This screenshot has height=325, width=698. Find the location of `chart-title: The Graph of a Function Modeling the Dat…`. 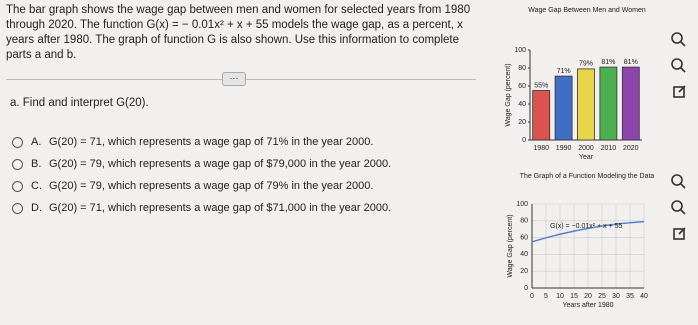

chart-title: The Graph of a Function Modeling the Dat… is located at coordinates (587, 176).